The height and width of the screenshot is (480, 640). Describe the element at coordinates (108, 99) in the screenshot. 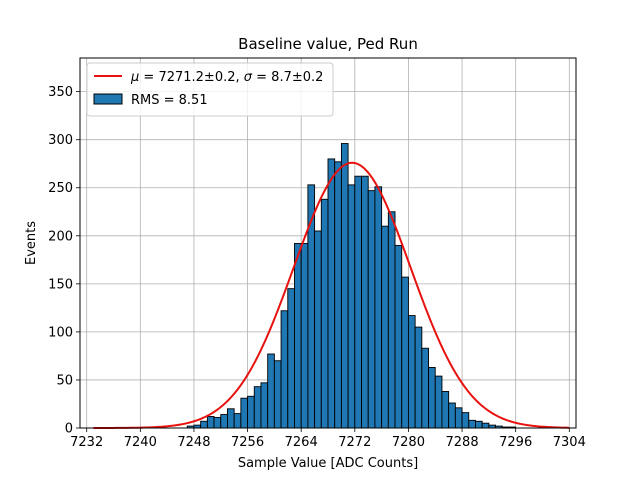

I see `legend-bars-swatch` at that location.